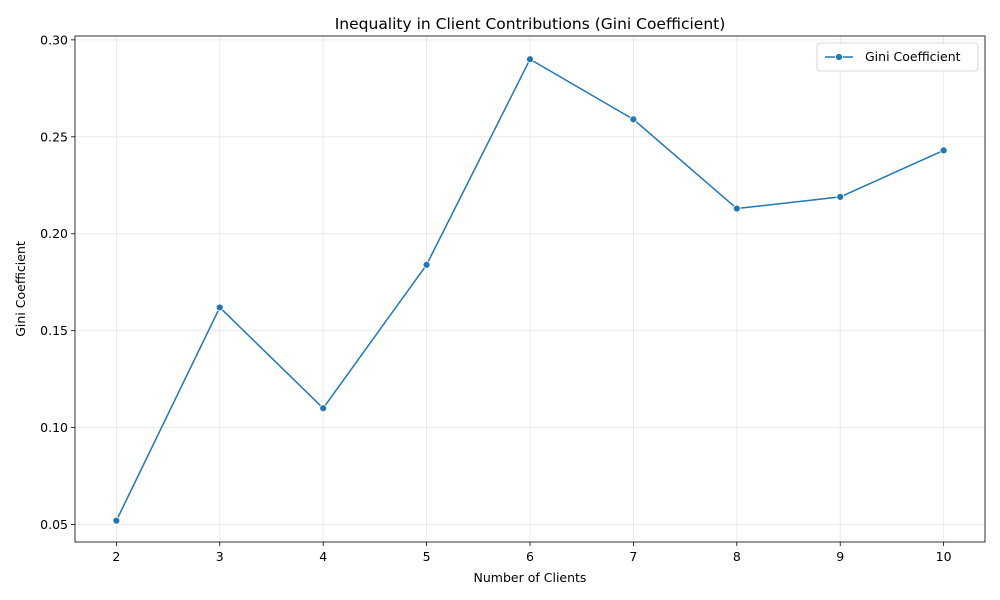 This screenshot has width=1000, height=600. What do you see at coordinates (54, 233) in the screenshot?
I see `y-tick-label: 0.20` at bounding box center [54, 233].